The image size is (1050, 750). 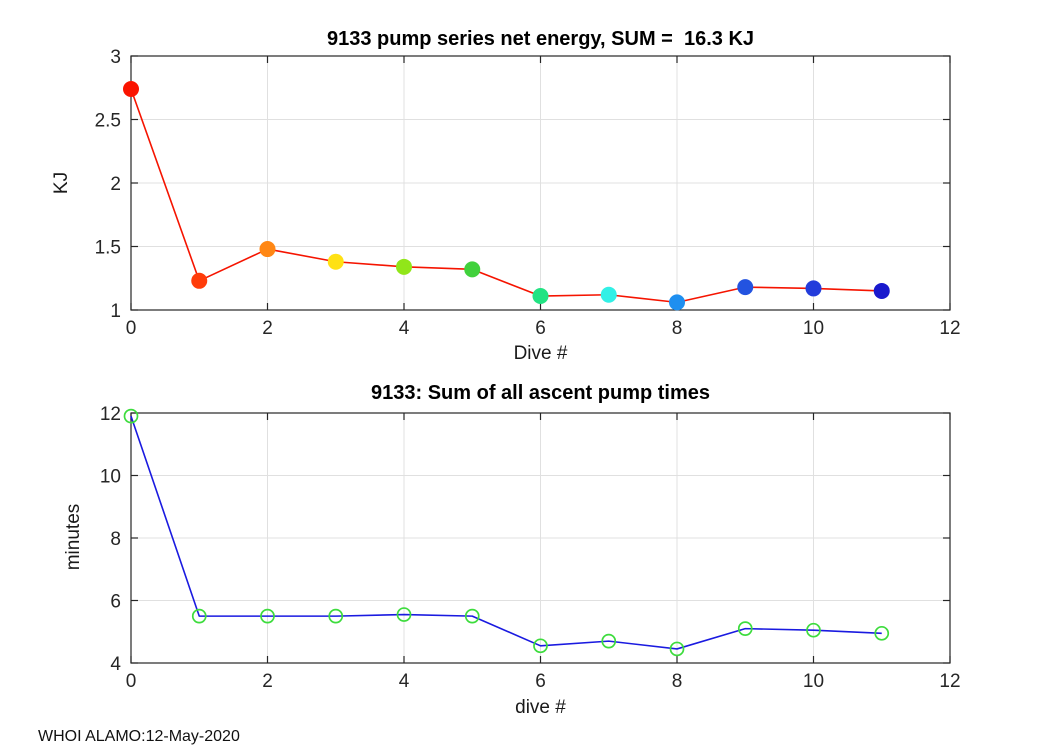 I want to click on bottom-chart-ylabel: minutes, so click(x=73, y=537).